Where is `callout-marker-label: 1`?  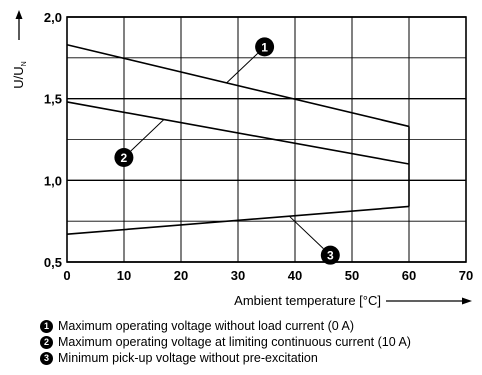 callout-marker-label: 1 is located at coordinates (264, 47).